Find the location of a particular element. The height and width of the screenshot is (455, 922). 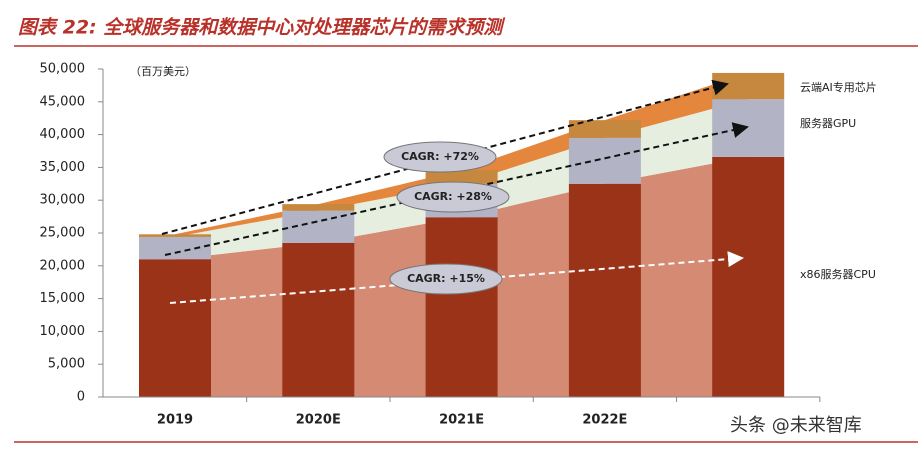

x-tick-label: 2020E is located at coordinates (318, 420).